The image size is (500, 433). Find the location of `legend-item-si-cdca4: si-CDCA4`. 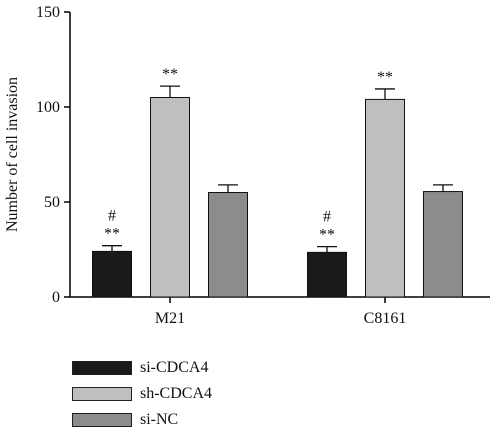

legend-item-si-cdca4: si-CDCA4 is located at coordinates (142, 368).